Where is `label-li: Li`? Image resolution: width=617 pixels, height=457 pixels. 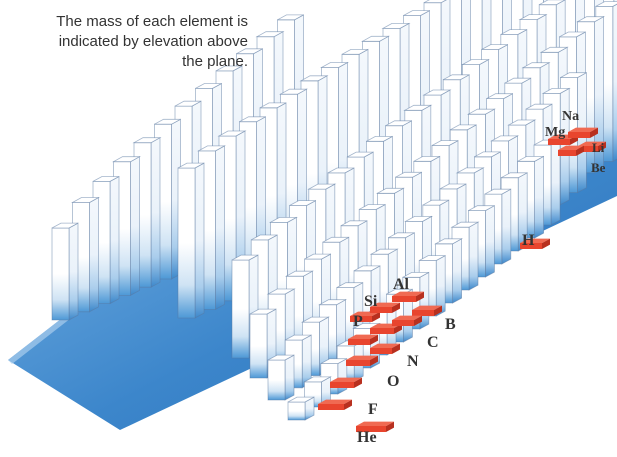
label-li: Li is located at coordinates (598, 147).